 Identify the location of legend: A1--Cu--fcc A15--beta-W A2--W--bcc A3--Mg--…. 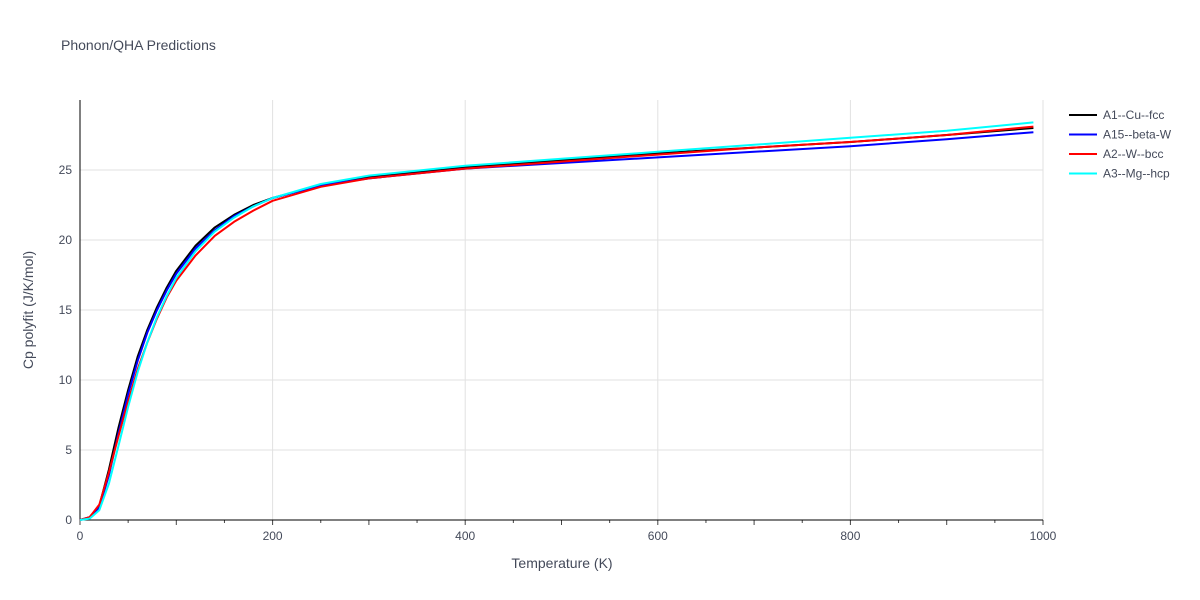
(1120, 144).